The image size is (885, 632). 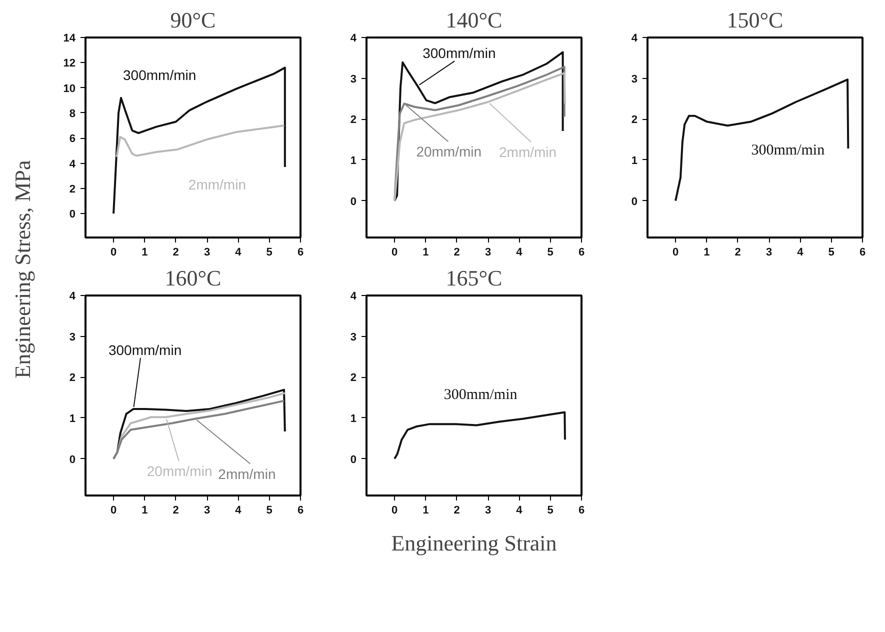 I want to click on chart-title: 90°C, so click(x=193, y=20).